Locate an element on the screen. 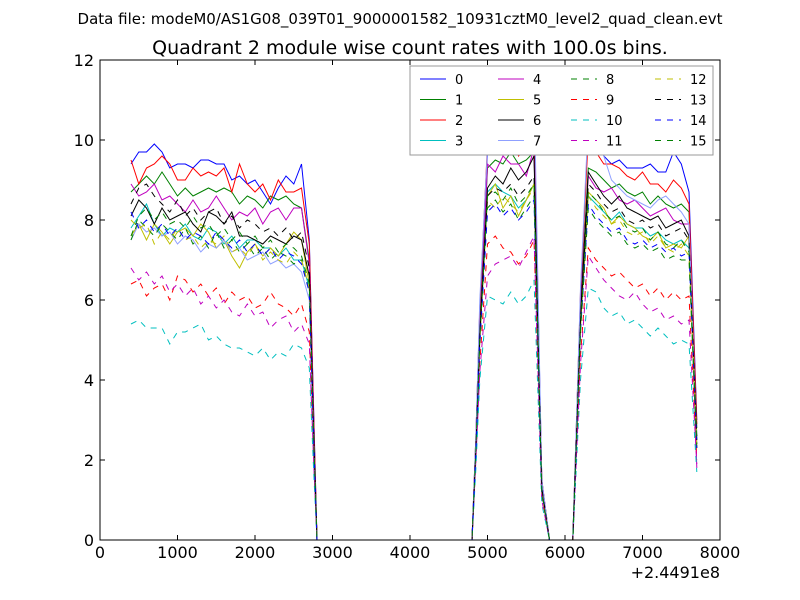 This screenshot has width=800, height=600. x-offset-label: +2.4491e8 is located at coordinates (675, 572).